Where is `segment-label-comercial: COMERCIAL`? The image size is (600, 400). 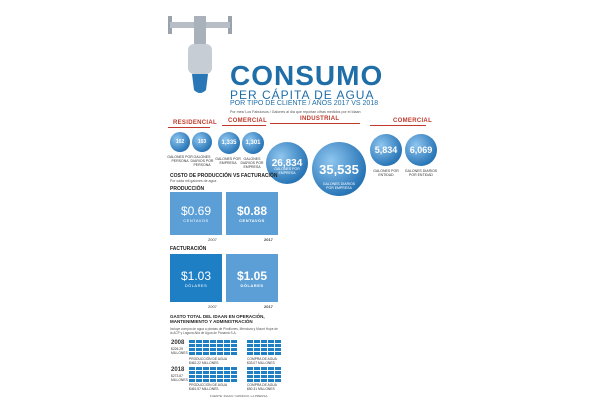 segment-label-comercial: COMERCIAL is located at coordinates (248, 121).